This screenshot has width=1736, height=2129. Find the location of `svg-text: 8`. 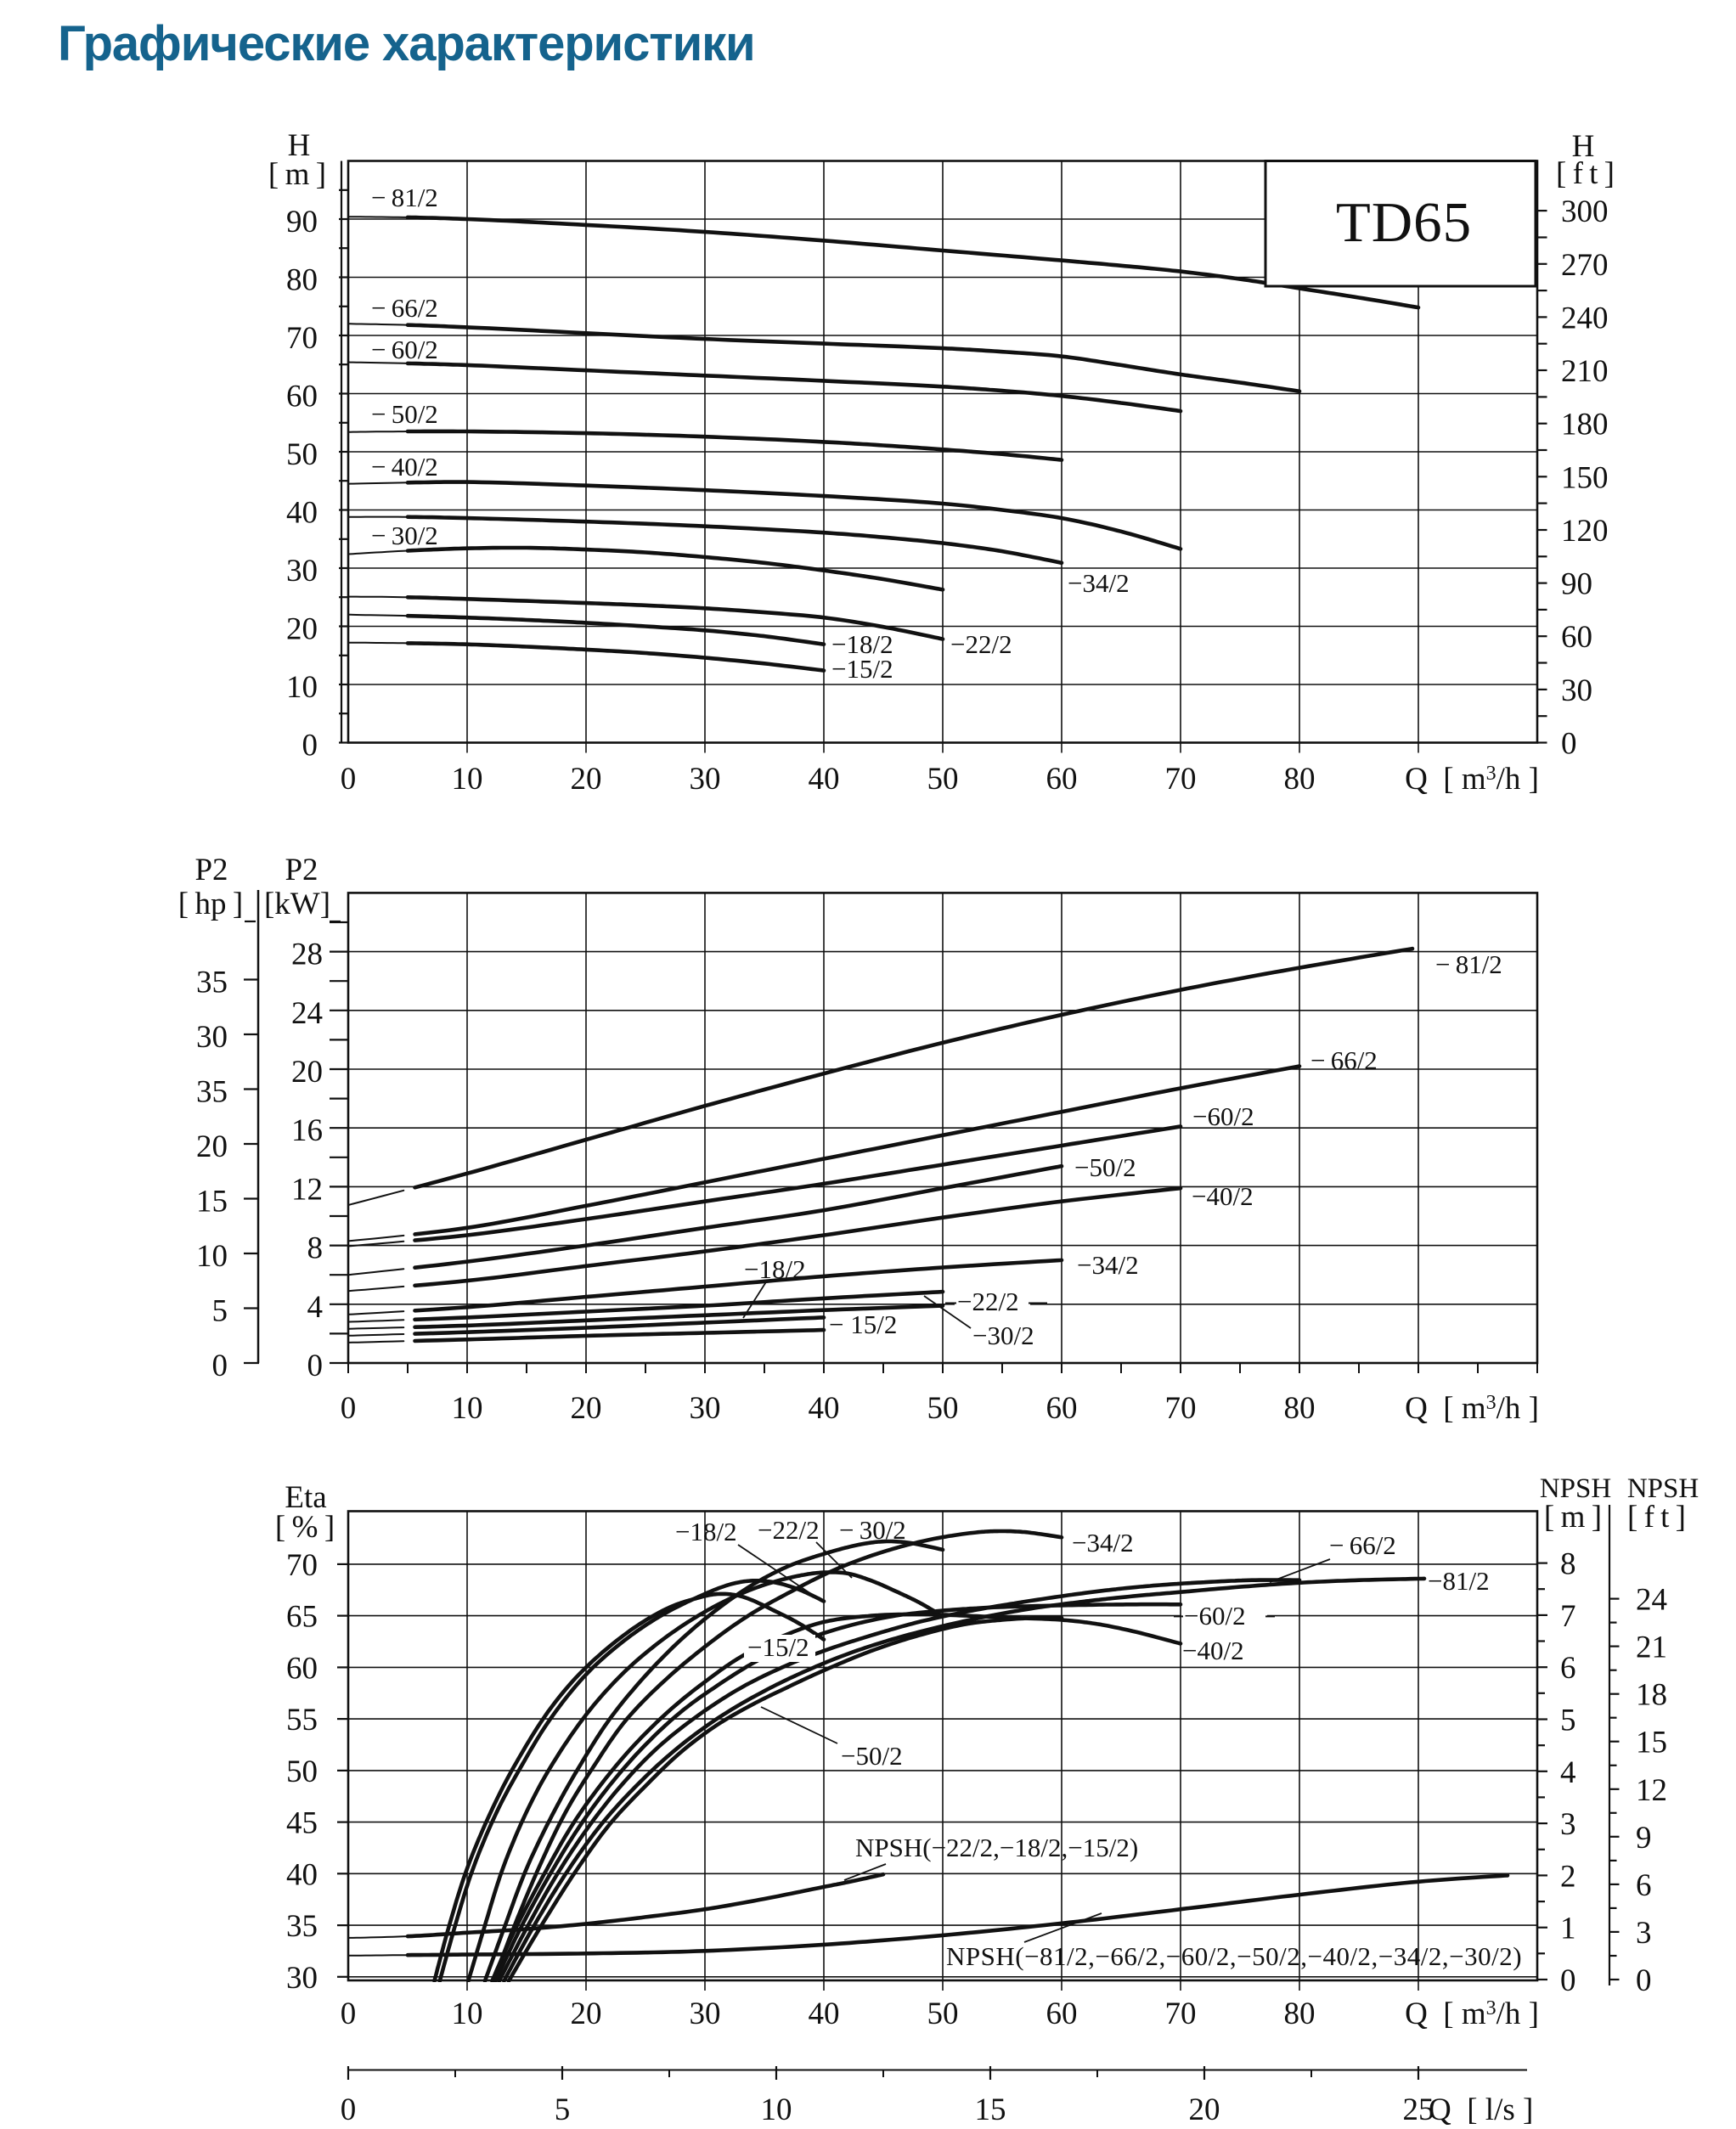

svg-text: 8 is located at coordinates (315, 1248).